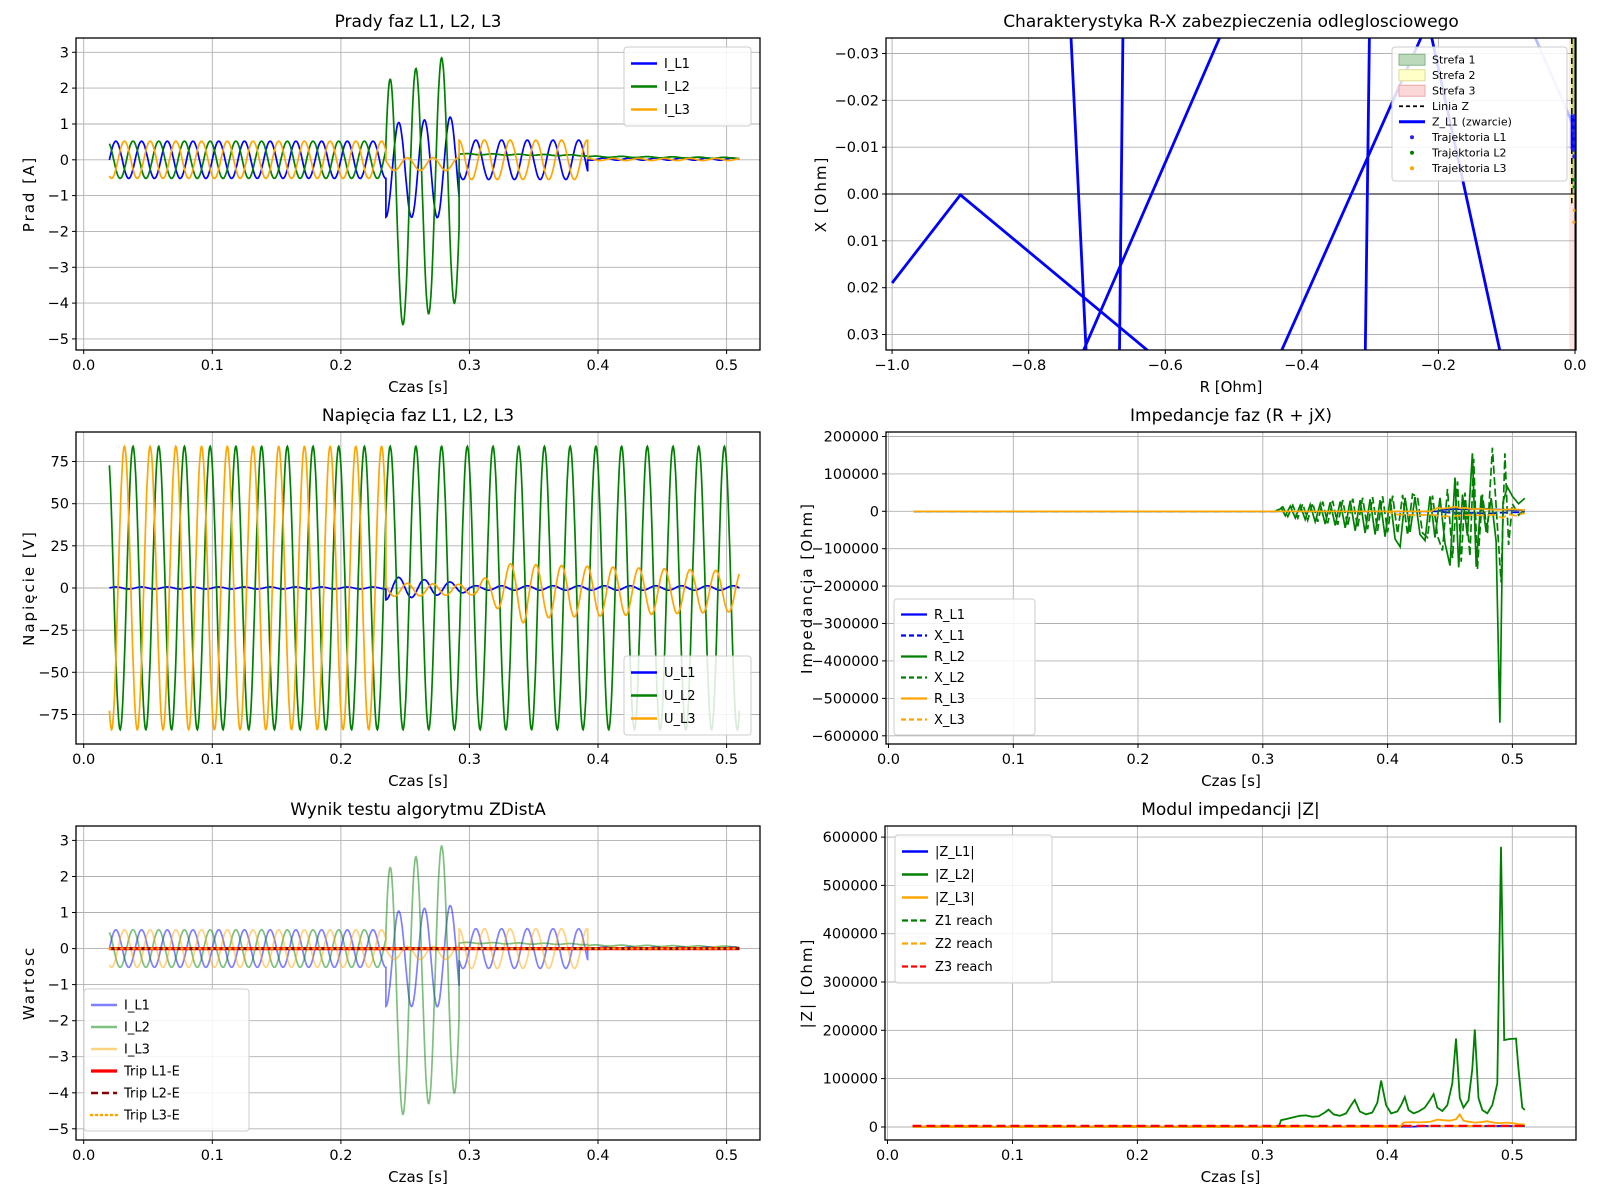 The image size is (1600, 1200). What do you see at coordinates (949, 678) in the screenshot?
I see `legend-label: X_L2` at bounding box center [949, 678].